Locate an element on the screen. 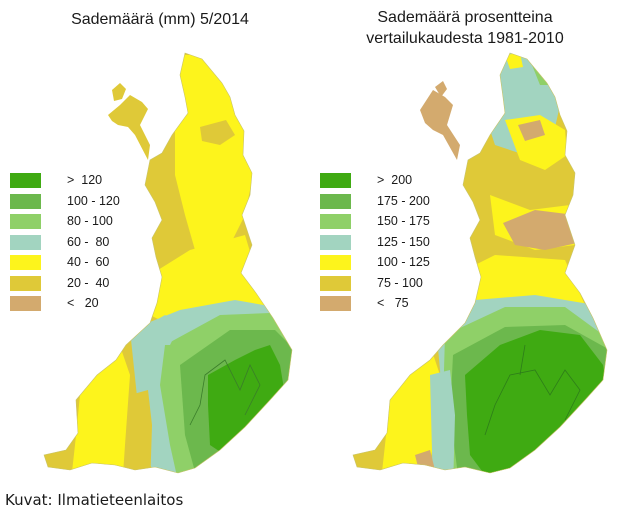  left-region-borders is located at coordinates (225, 392).